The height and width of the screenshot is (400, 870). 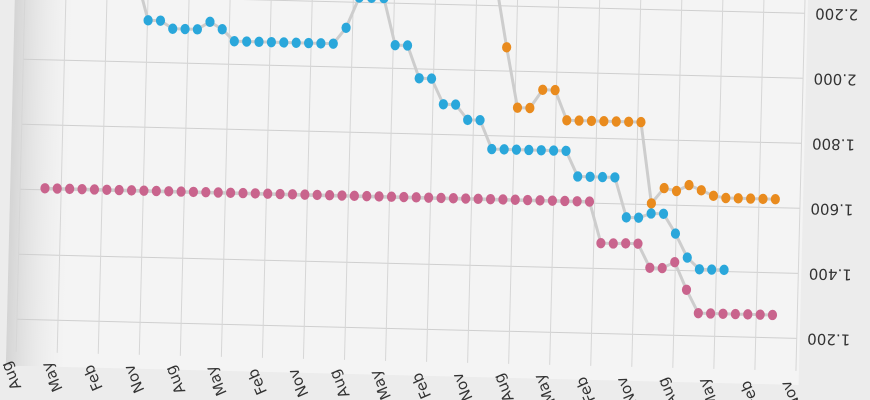 I want to click on y-tick-label: 1.800, so click(x=833, y=144).